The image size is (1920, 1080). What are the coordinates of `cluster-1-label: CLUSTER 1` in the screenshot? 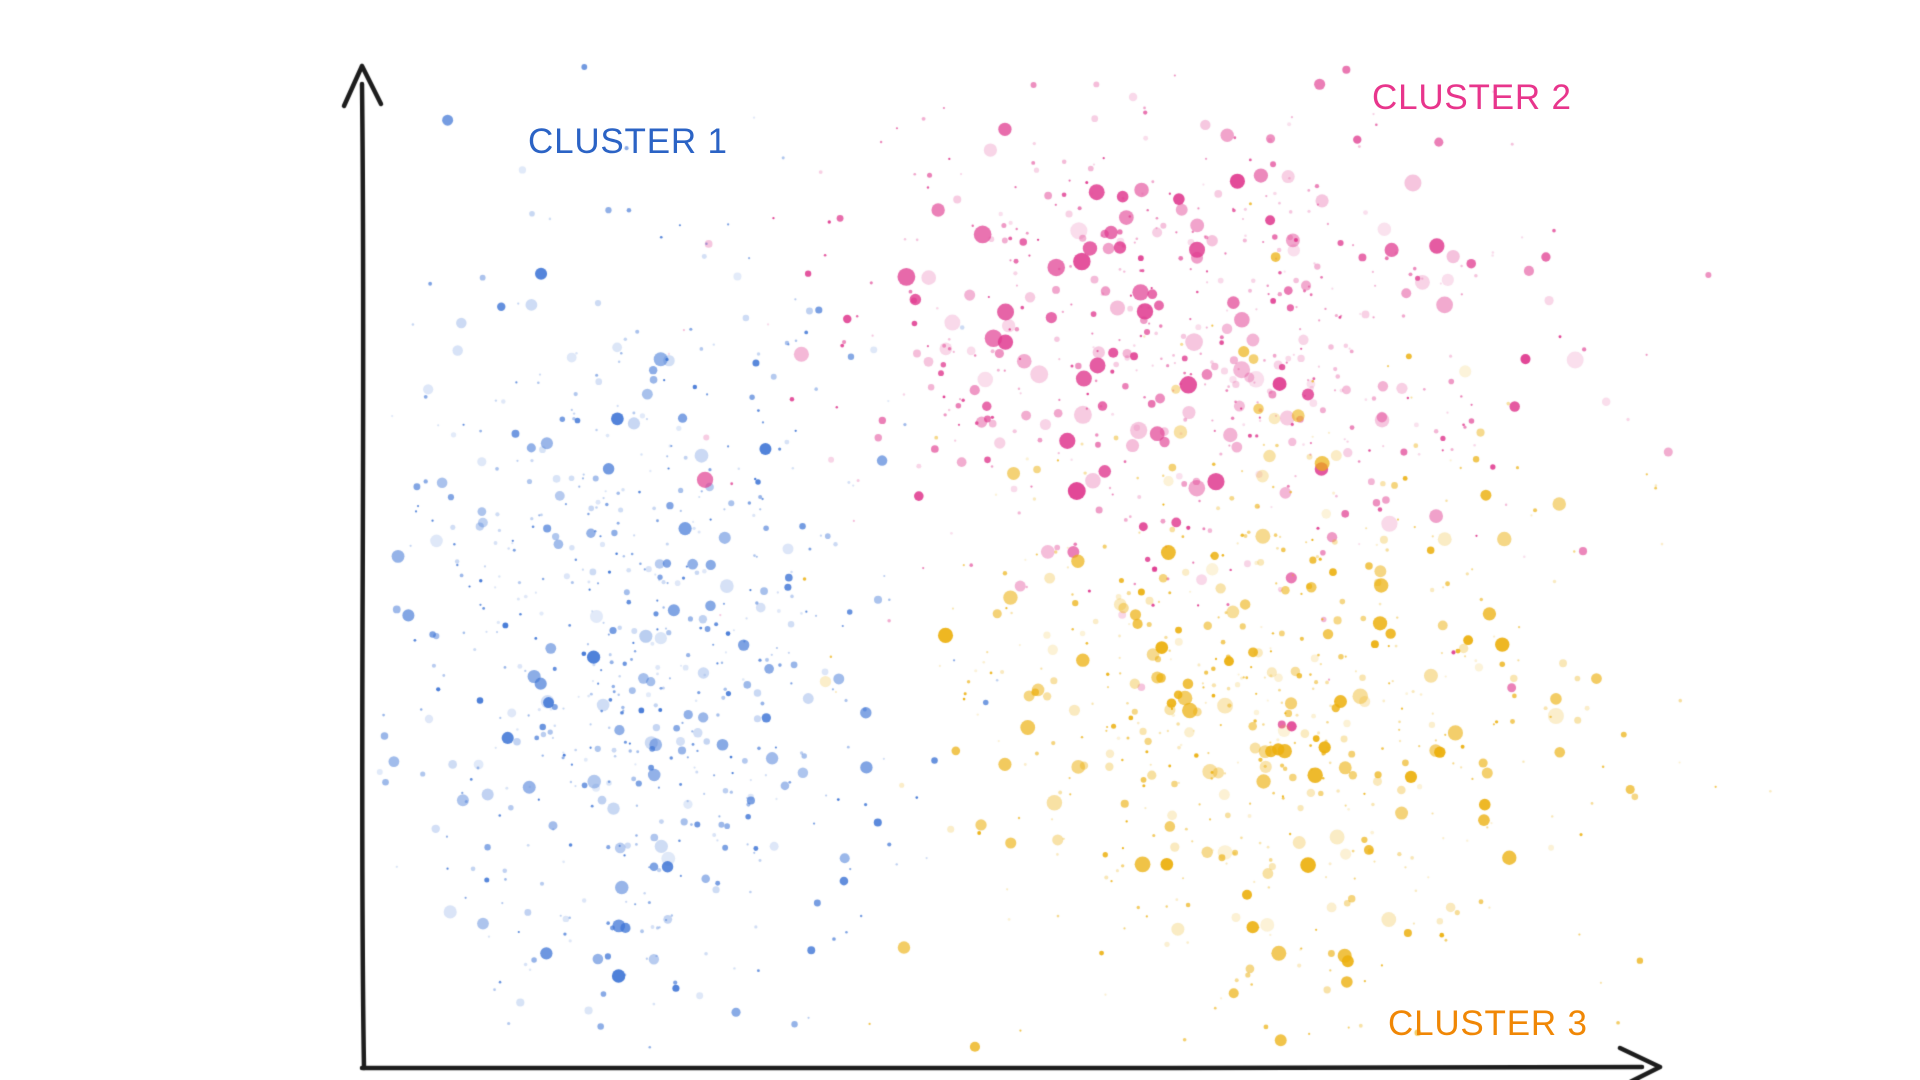 It's located at (628, 141).